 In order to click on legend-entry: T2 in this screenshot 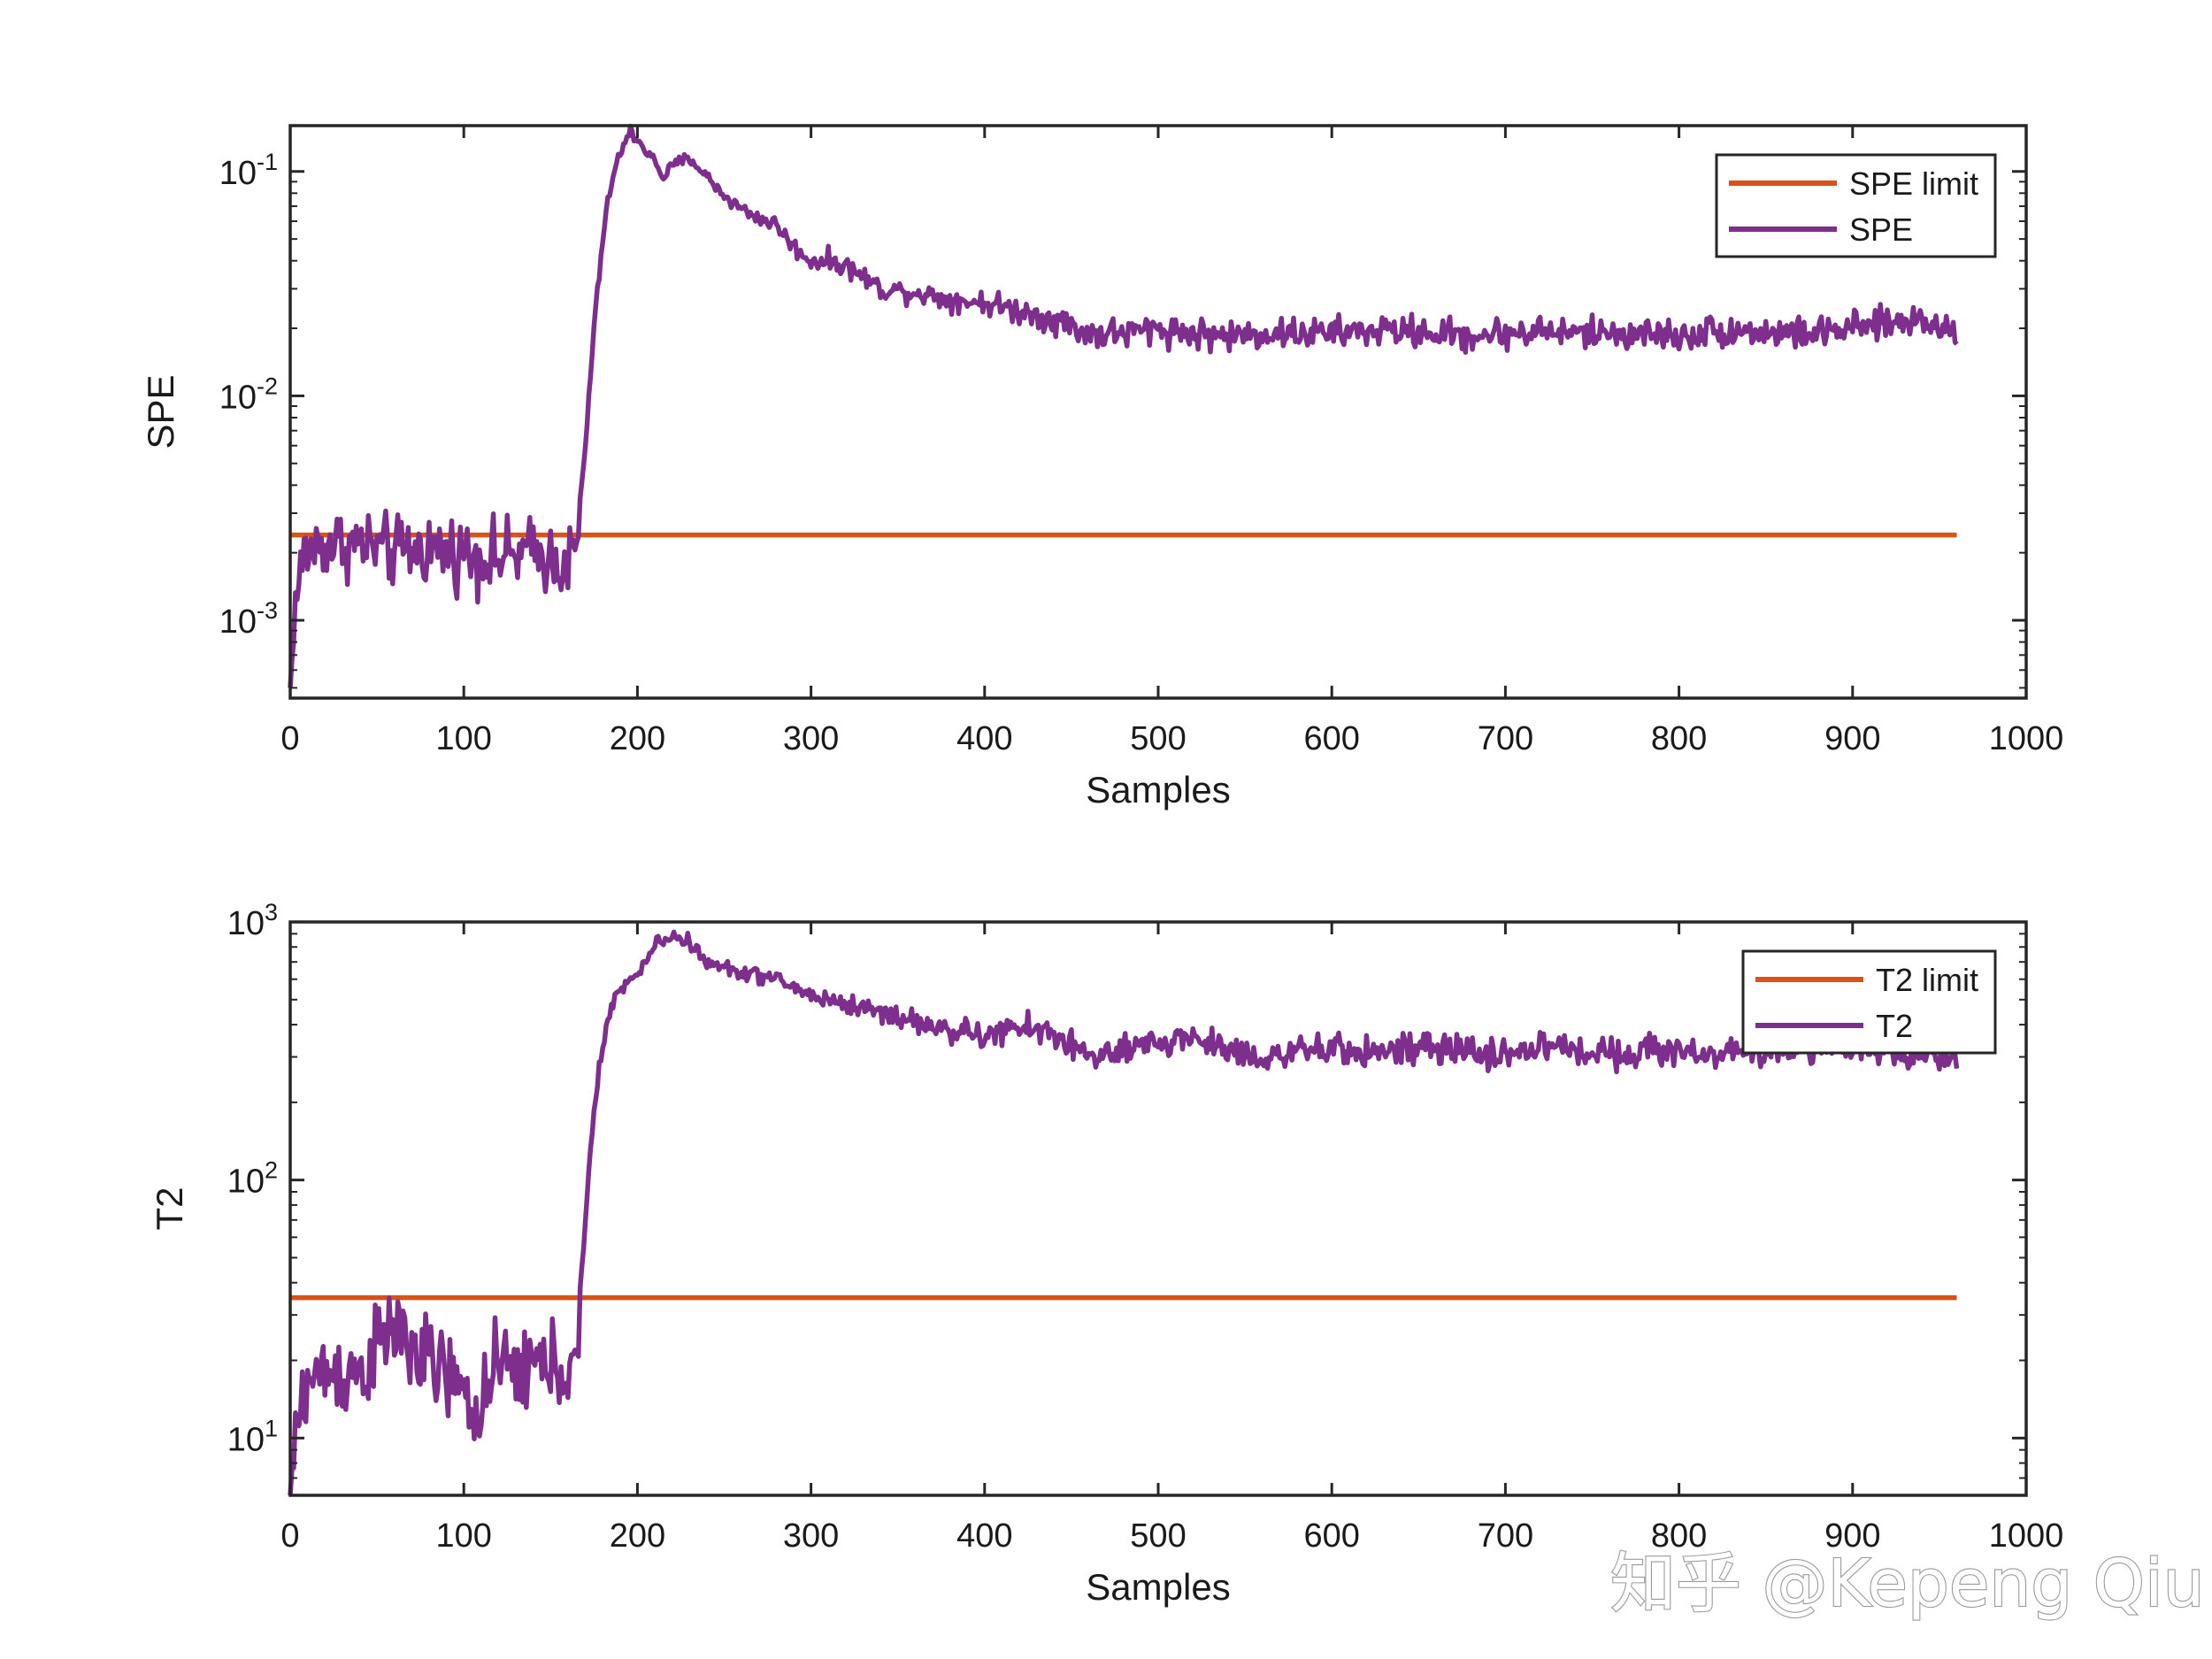, I will do `click(1895, 1026)`.